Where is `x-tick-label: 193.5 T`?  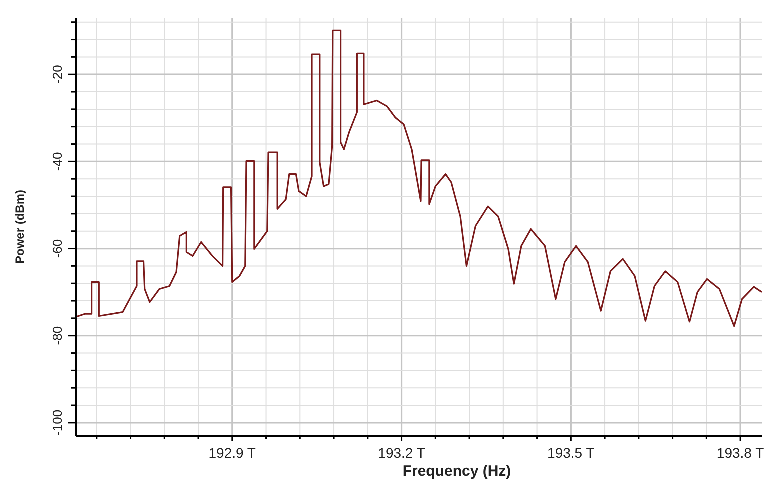 x-tick-label: 193.5 T is located at coordinates (572, 453).